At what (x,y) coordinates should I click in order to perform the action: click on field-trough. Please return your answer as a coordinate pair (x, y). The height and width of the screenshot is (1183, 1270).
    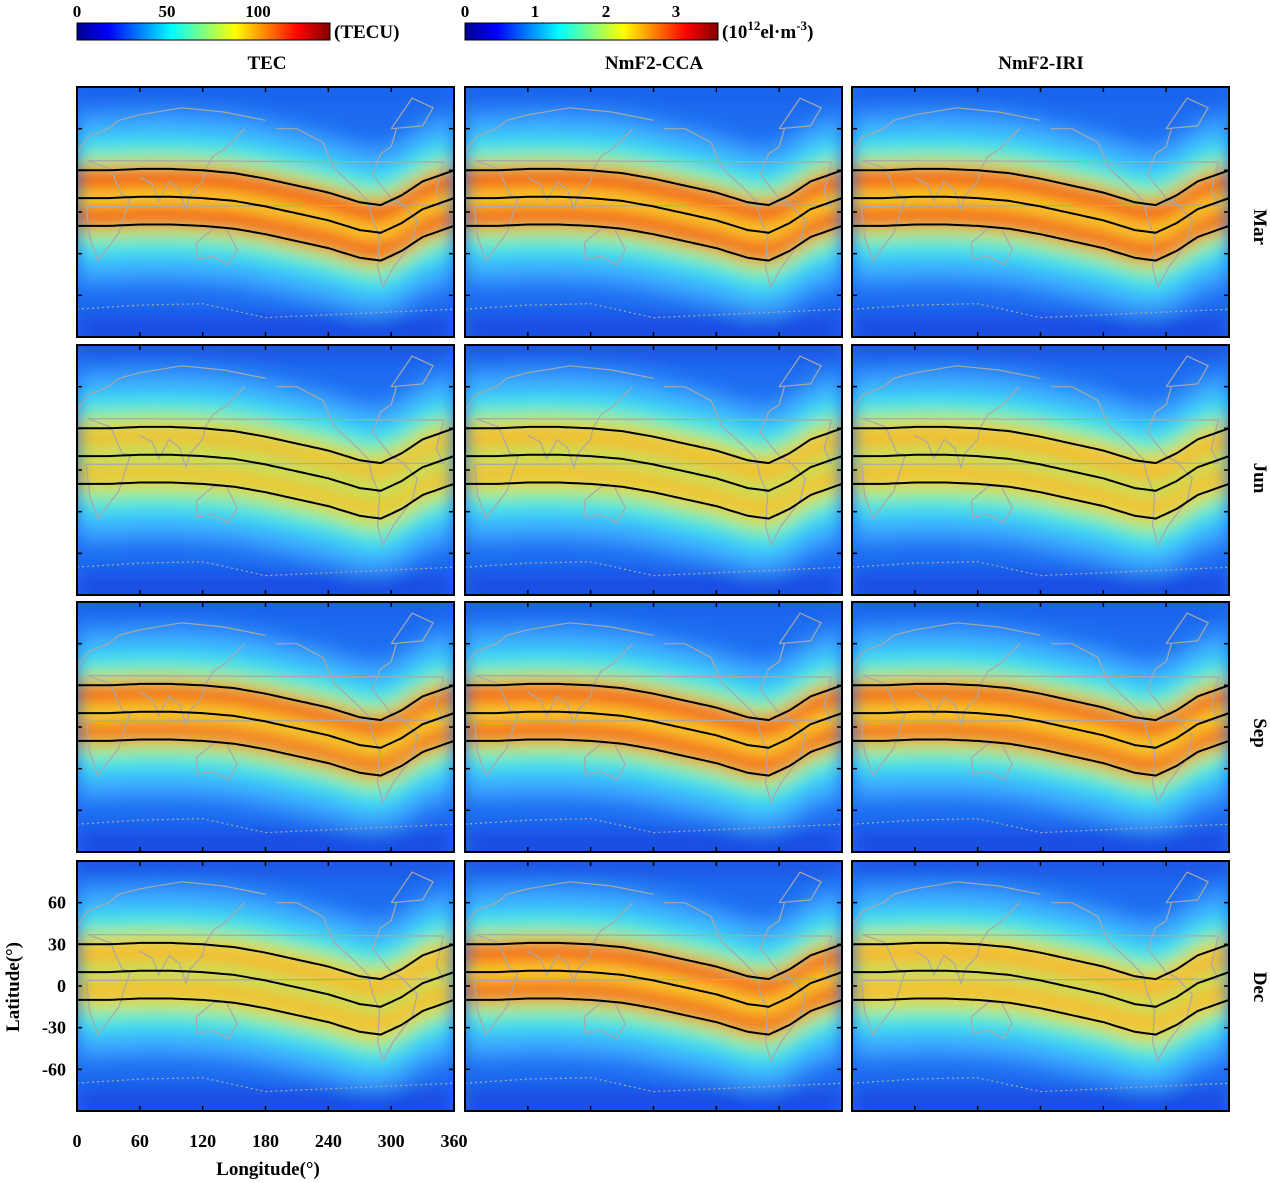
    Looking at the image, I should click on (1040, 988).